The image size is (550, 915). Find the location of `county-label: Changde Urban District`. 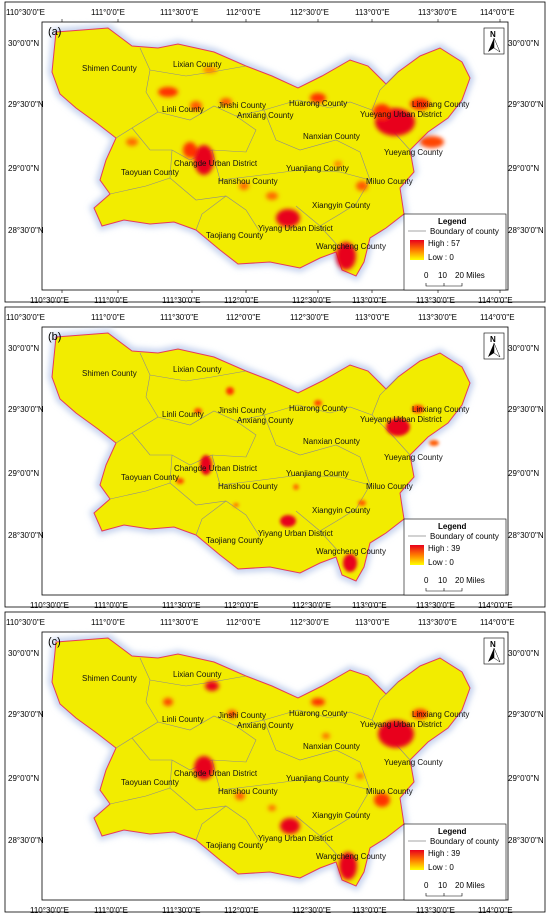

county-label: Changde Urban District is located at coordinates (216, 468).